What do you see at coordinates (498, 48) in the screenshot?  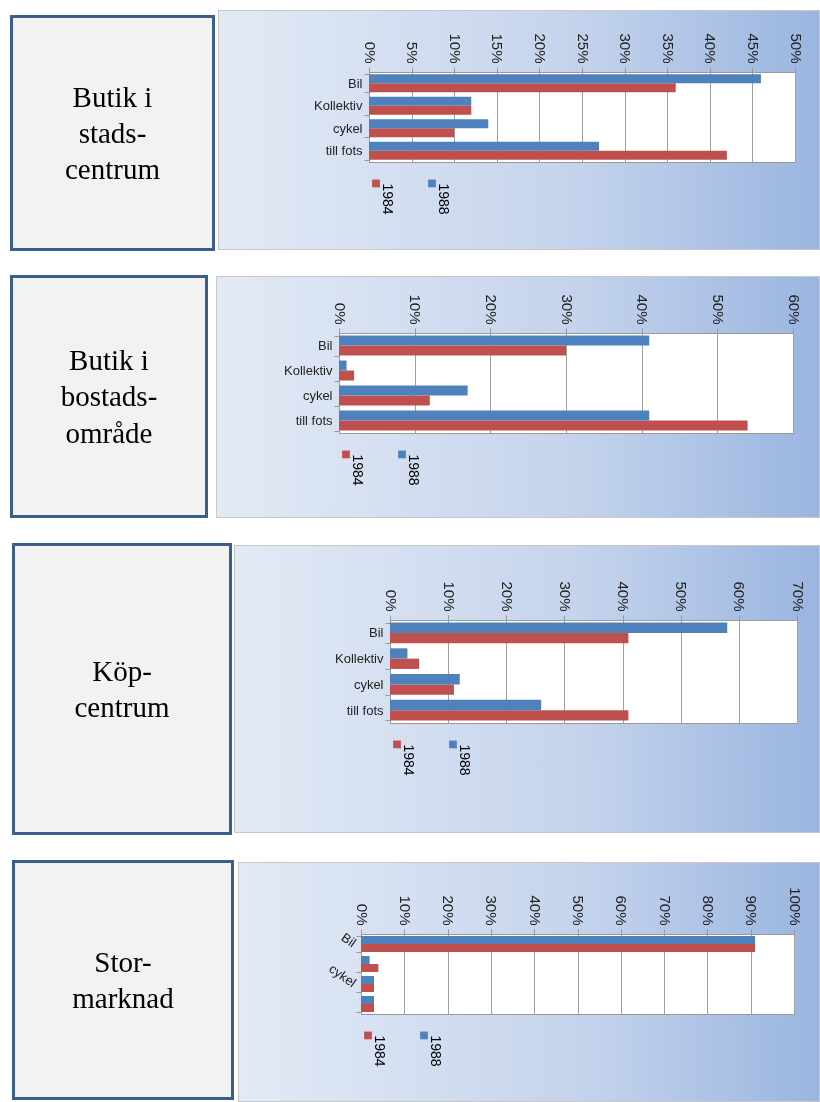 I see `x-tick-label: 15%` at bounding box center [498, 48].